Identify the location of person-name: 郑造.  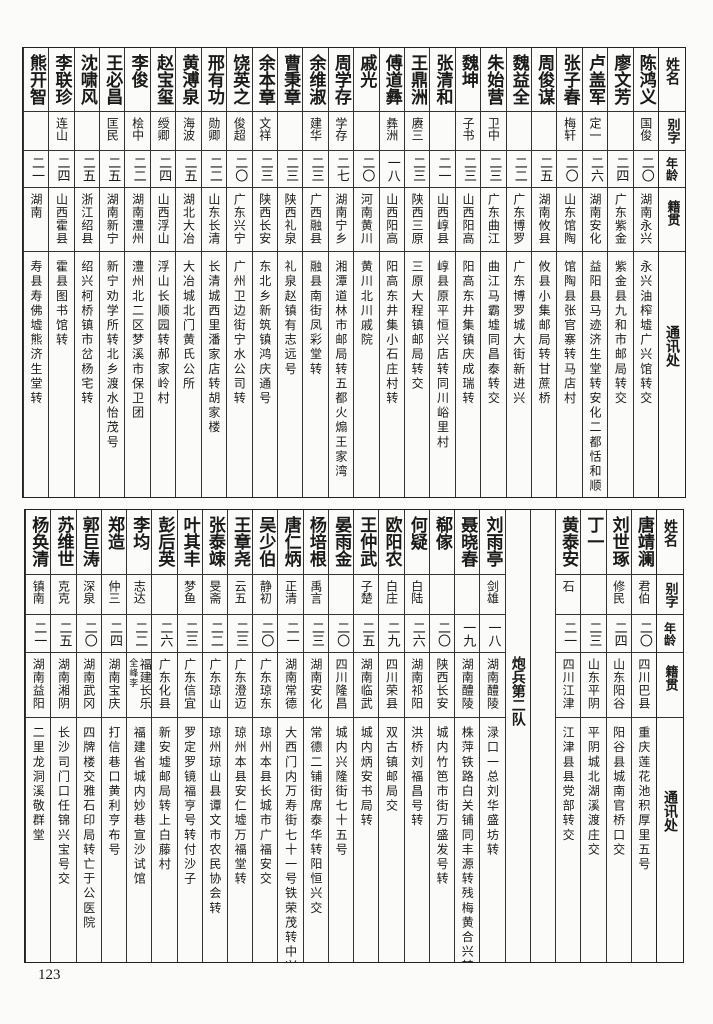
(114, 542).